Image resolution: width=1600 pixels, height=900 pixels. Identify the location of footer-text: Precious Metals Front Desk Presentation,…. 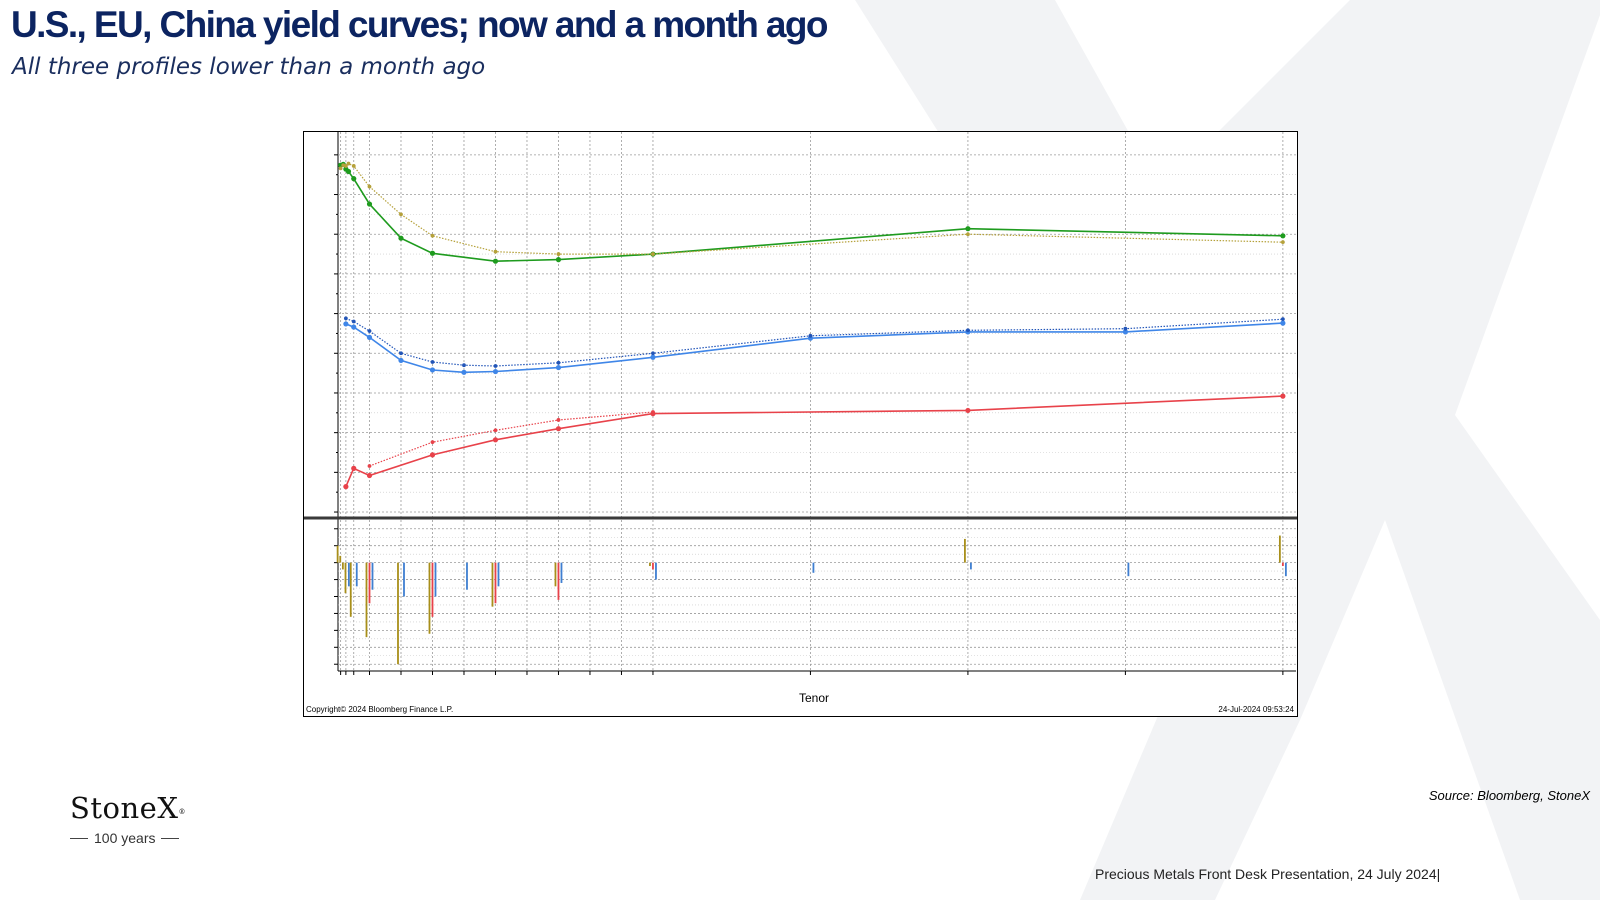
(1268, 874).